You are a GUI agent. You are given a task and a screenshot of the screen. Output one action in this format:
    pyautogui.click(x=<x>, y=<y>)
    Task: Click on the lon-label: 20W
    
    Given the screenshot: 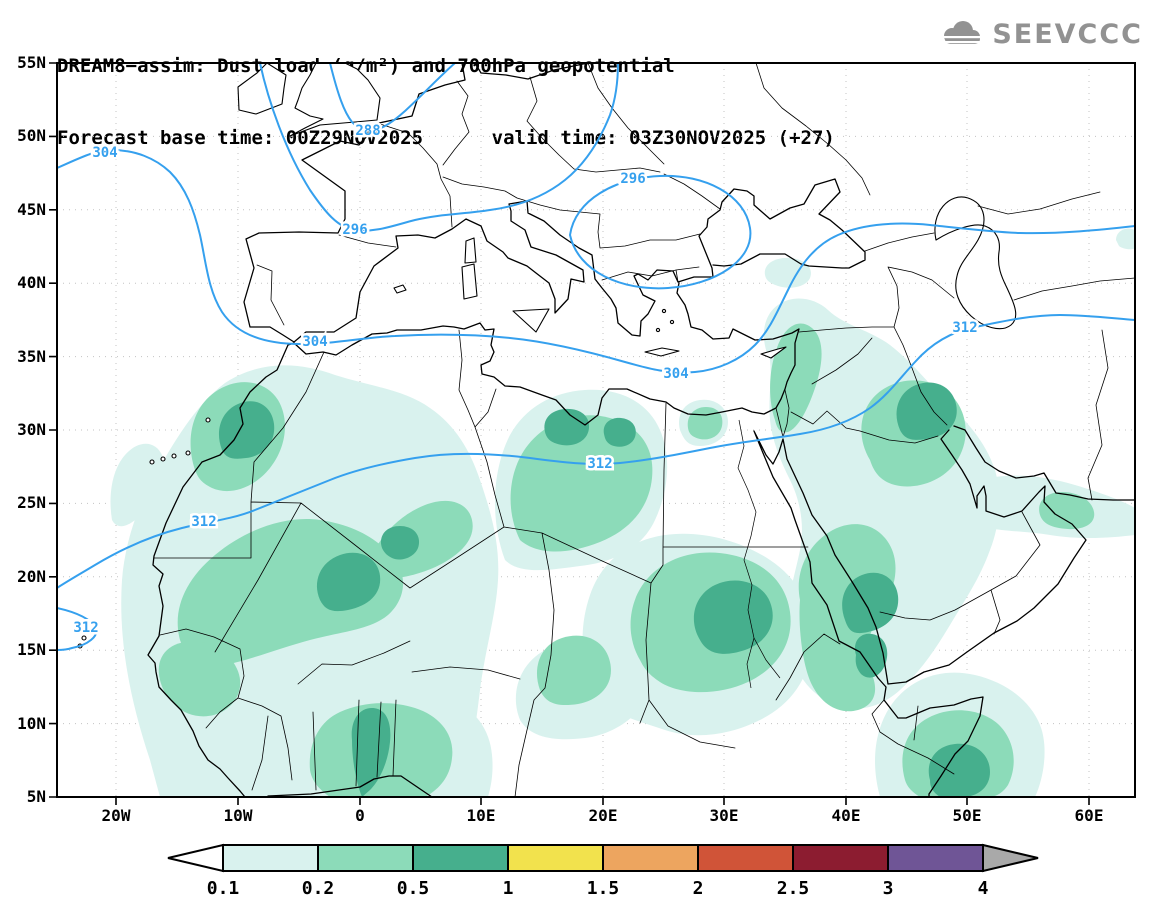 What is the action you would take?
    pyautogui.click(x=116, y=815)
    